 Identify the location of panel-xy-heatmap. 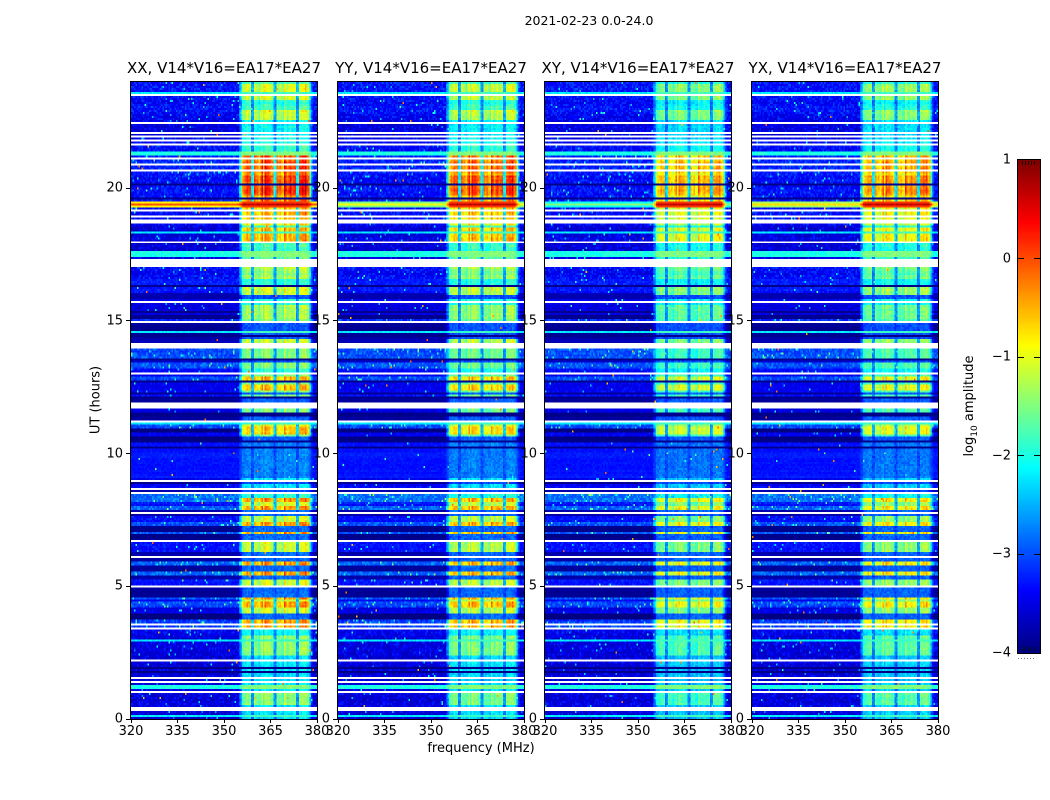
(638, 400).